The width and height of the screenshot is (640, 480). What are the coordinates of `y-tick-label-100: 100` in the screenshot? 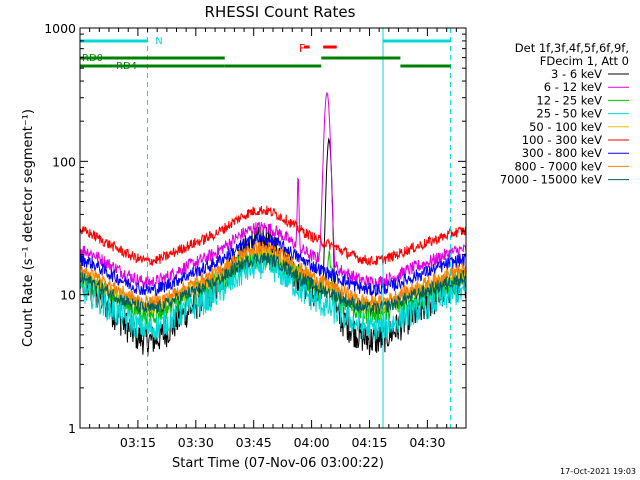 It's located at (64, 161).